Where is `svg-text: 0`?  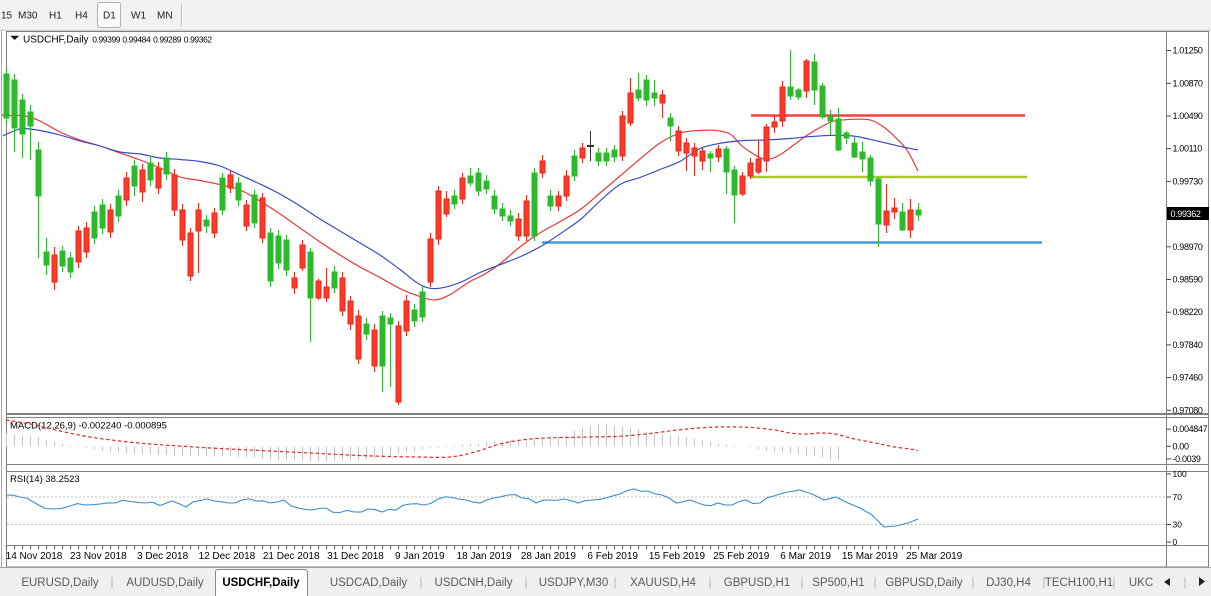 svg-text: 0 is located at coordinates (1175, 542).